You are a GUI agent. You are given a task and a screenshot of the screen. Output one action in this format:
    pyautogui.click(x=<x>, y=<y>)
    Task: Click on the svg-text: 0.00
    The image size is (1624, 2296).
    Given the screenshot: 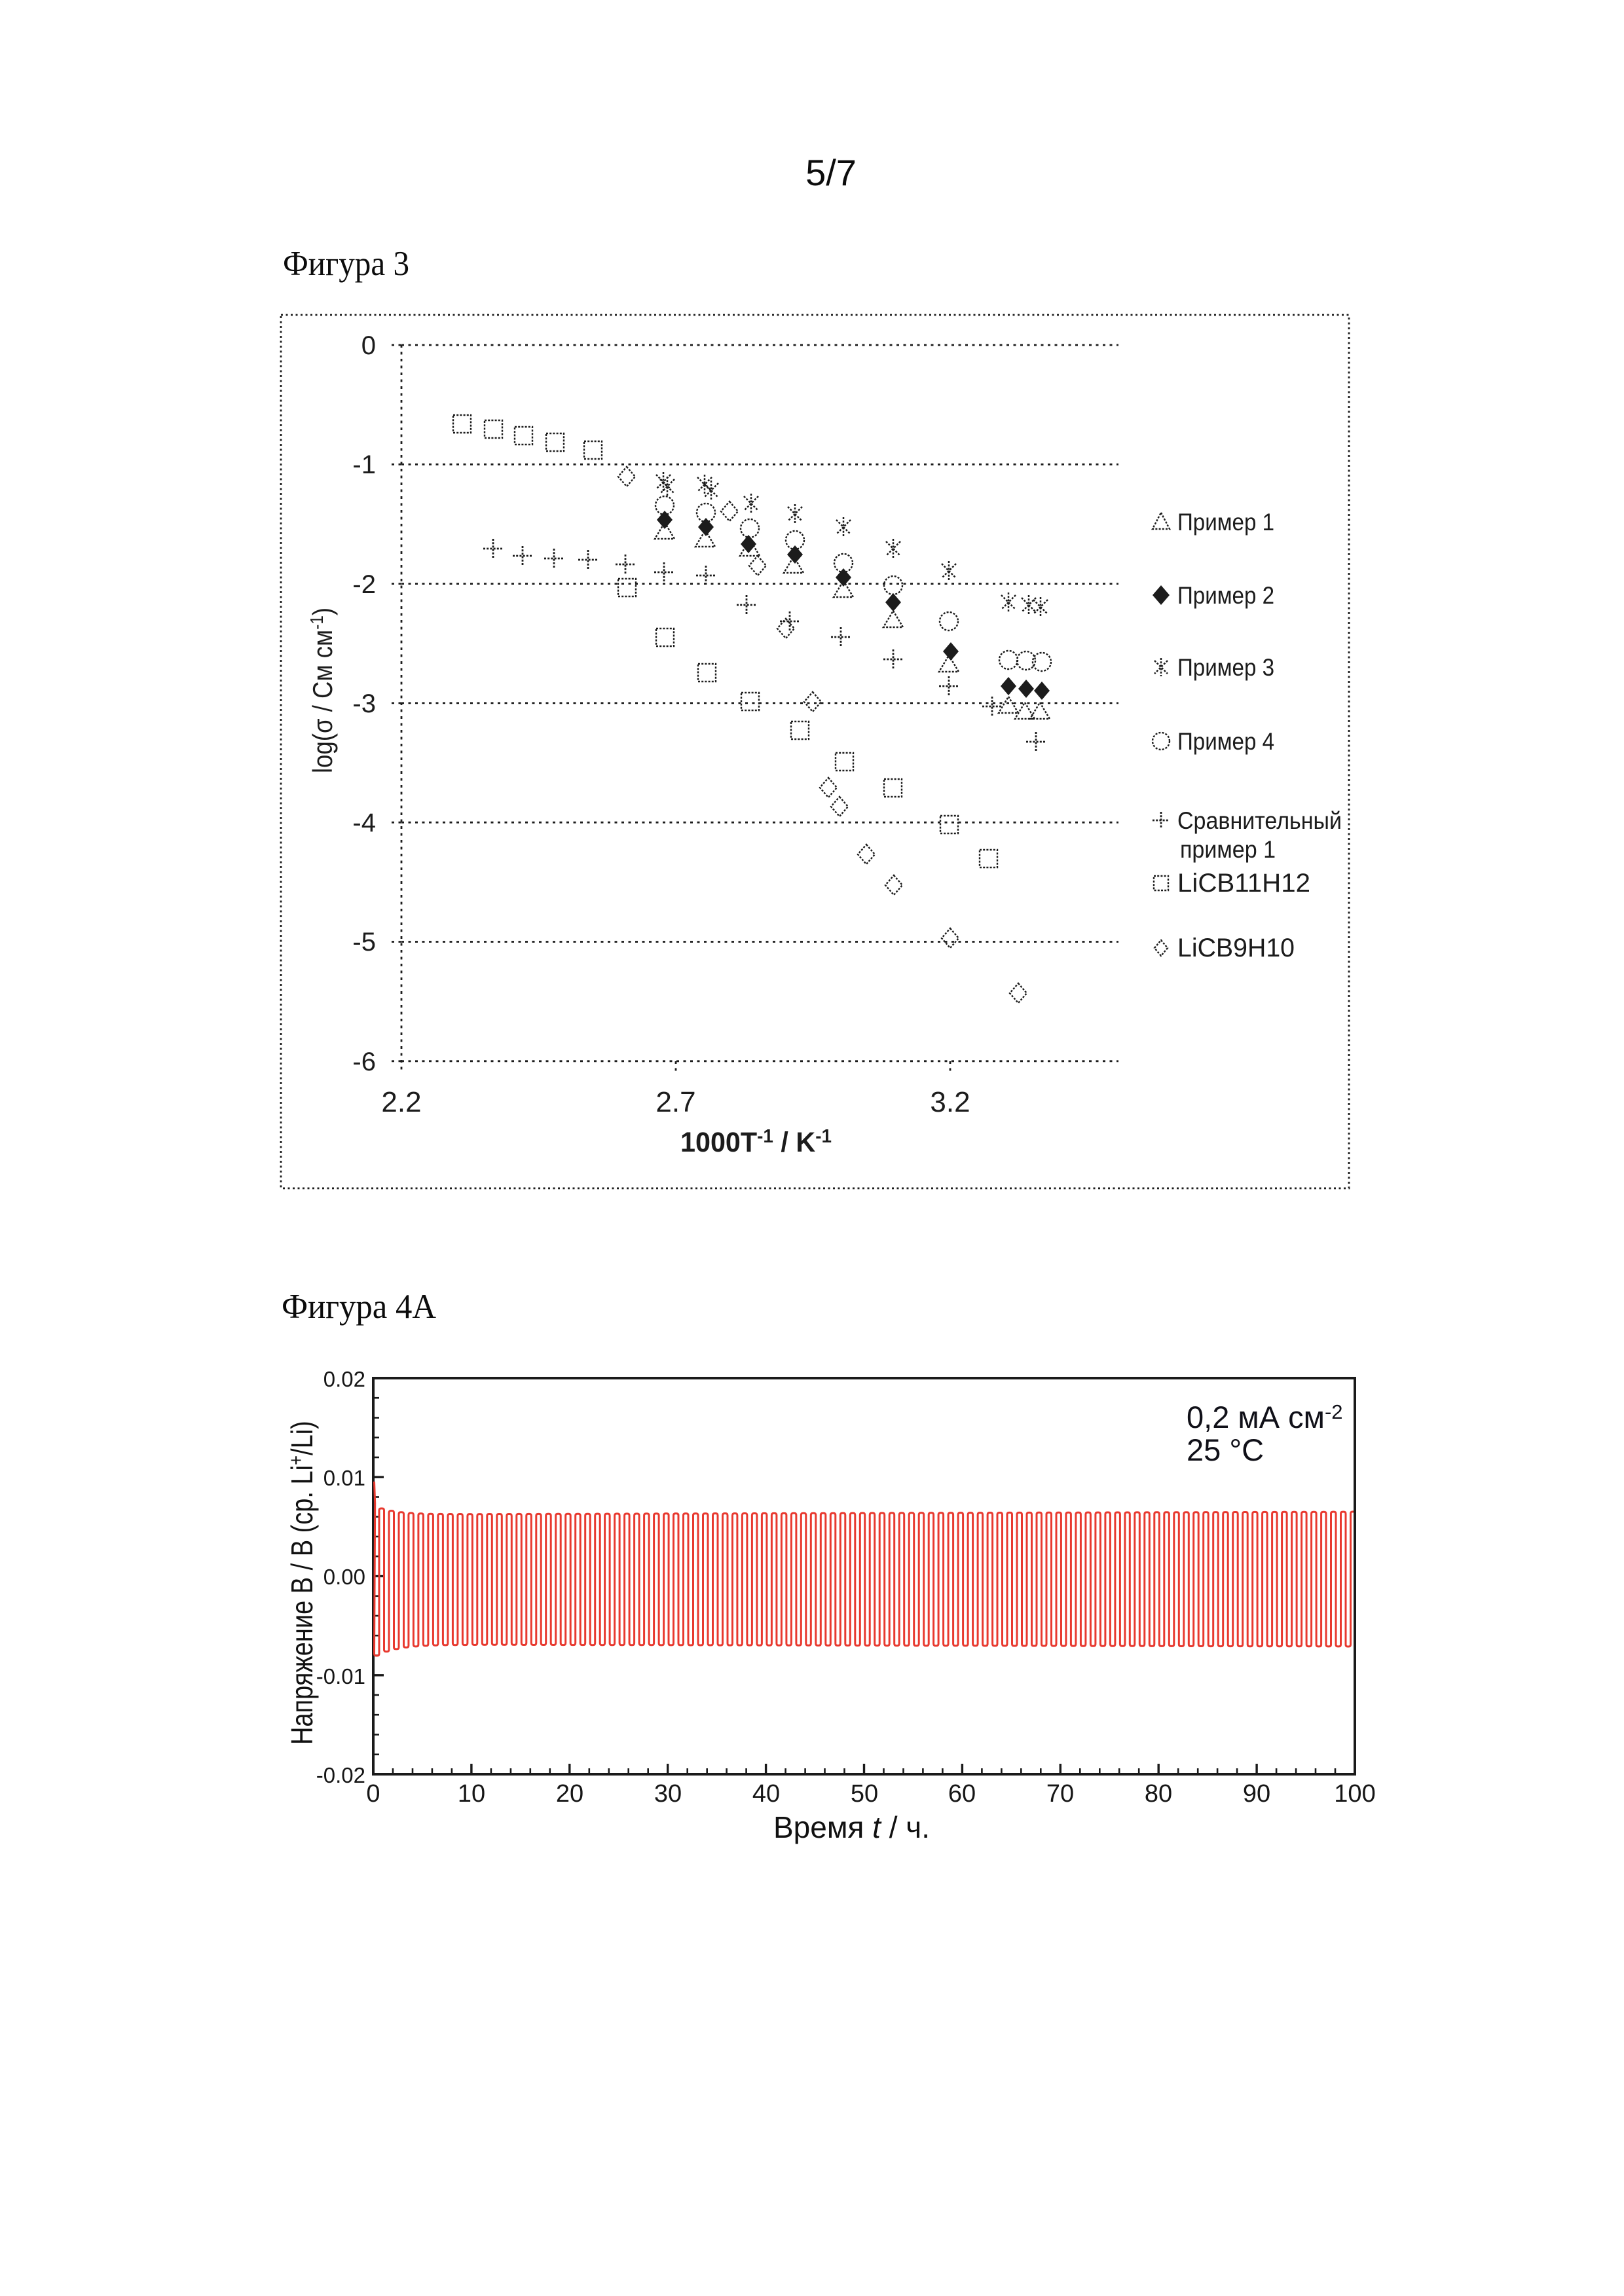 What is the action you would take?
    pyautogui.click(x=344, y=1577)
    